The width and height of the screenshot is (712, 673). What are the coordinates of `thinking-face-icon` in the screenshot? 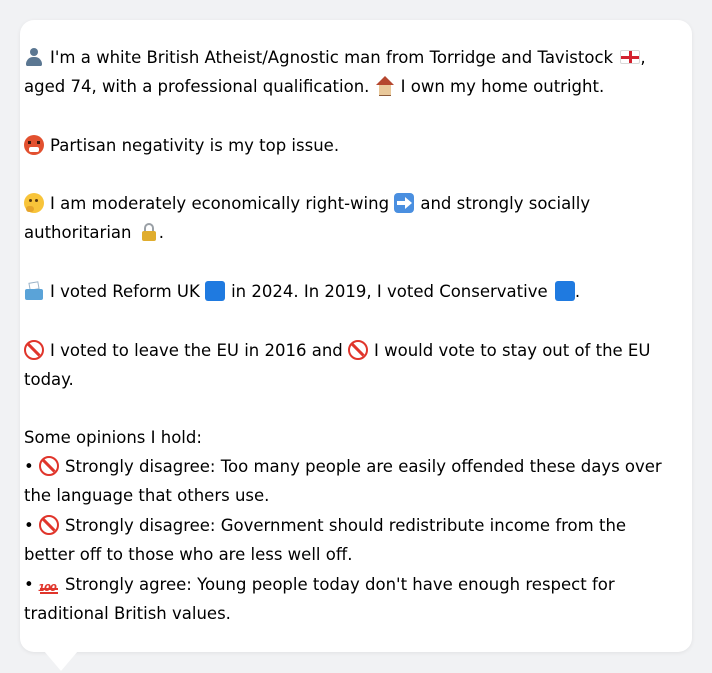 It's located at (34, 203).